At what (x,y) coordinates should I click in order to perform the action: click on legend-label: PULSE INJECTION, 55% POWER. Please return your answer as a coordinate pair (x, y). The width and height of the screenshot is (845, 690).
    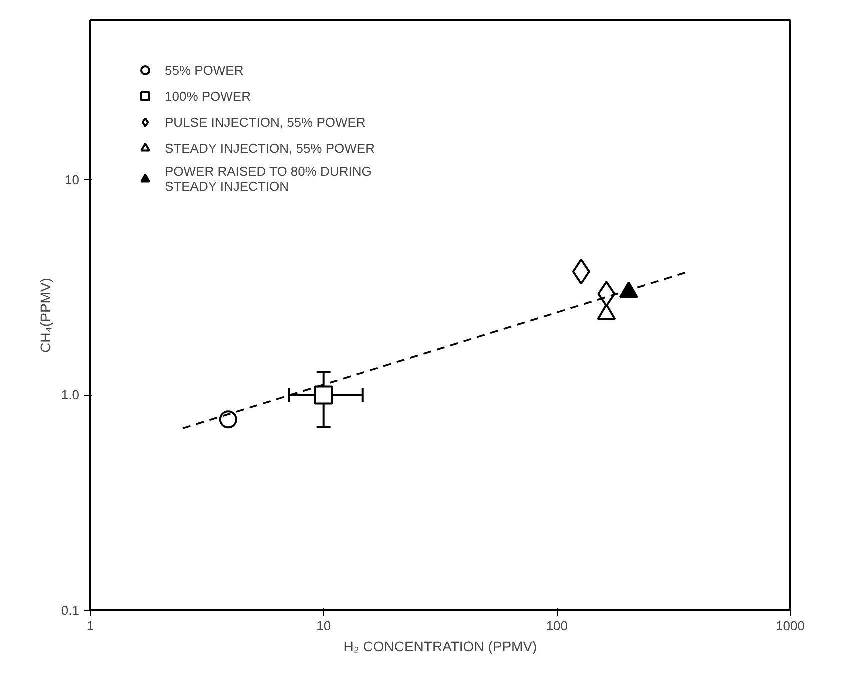
    Looking at the image, I should click on (265, 122).